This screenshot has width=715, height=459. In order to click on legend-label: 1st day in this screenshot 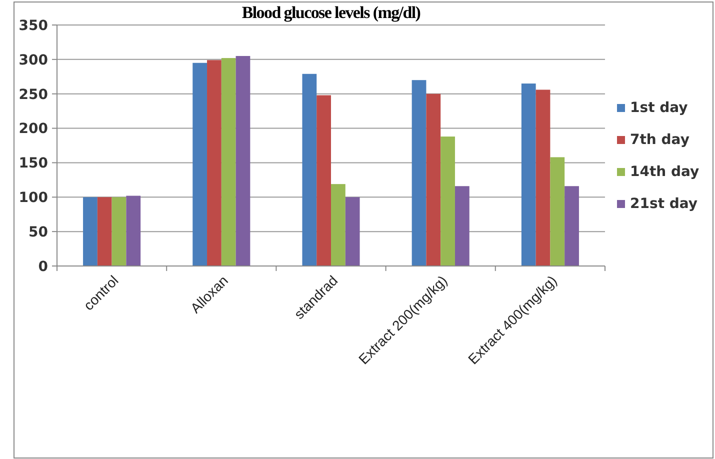, I will do `click(659, 108)`.